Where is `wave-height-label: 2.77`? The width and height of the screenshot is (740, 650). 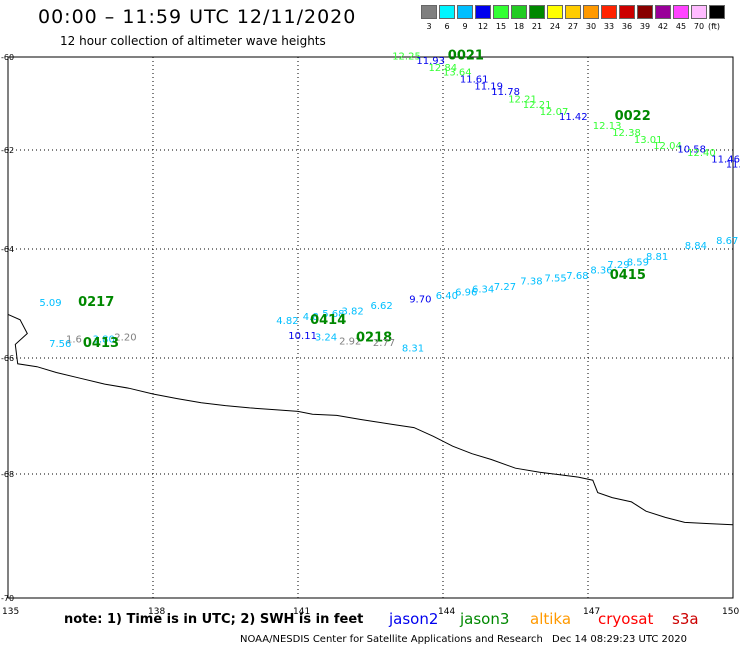 wave-height-label: 2.77 is located at coordinates (384, 343).